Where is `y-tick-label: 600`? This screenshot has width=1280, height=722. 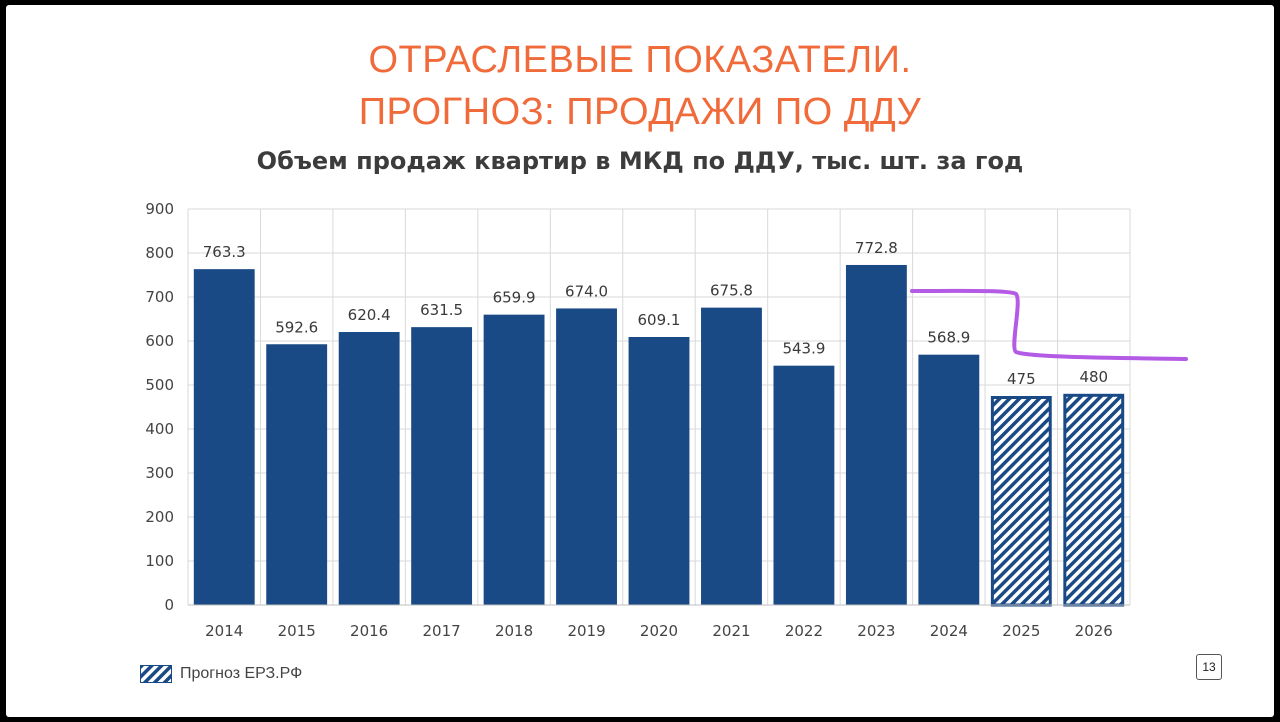
y-tick-label: 600 is located at coordinates (159, 341).